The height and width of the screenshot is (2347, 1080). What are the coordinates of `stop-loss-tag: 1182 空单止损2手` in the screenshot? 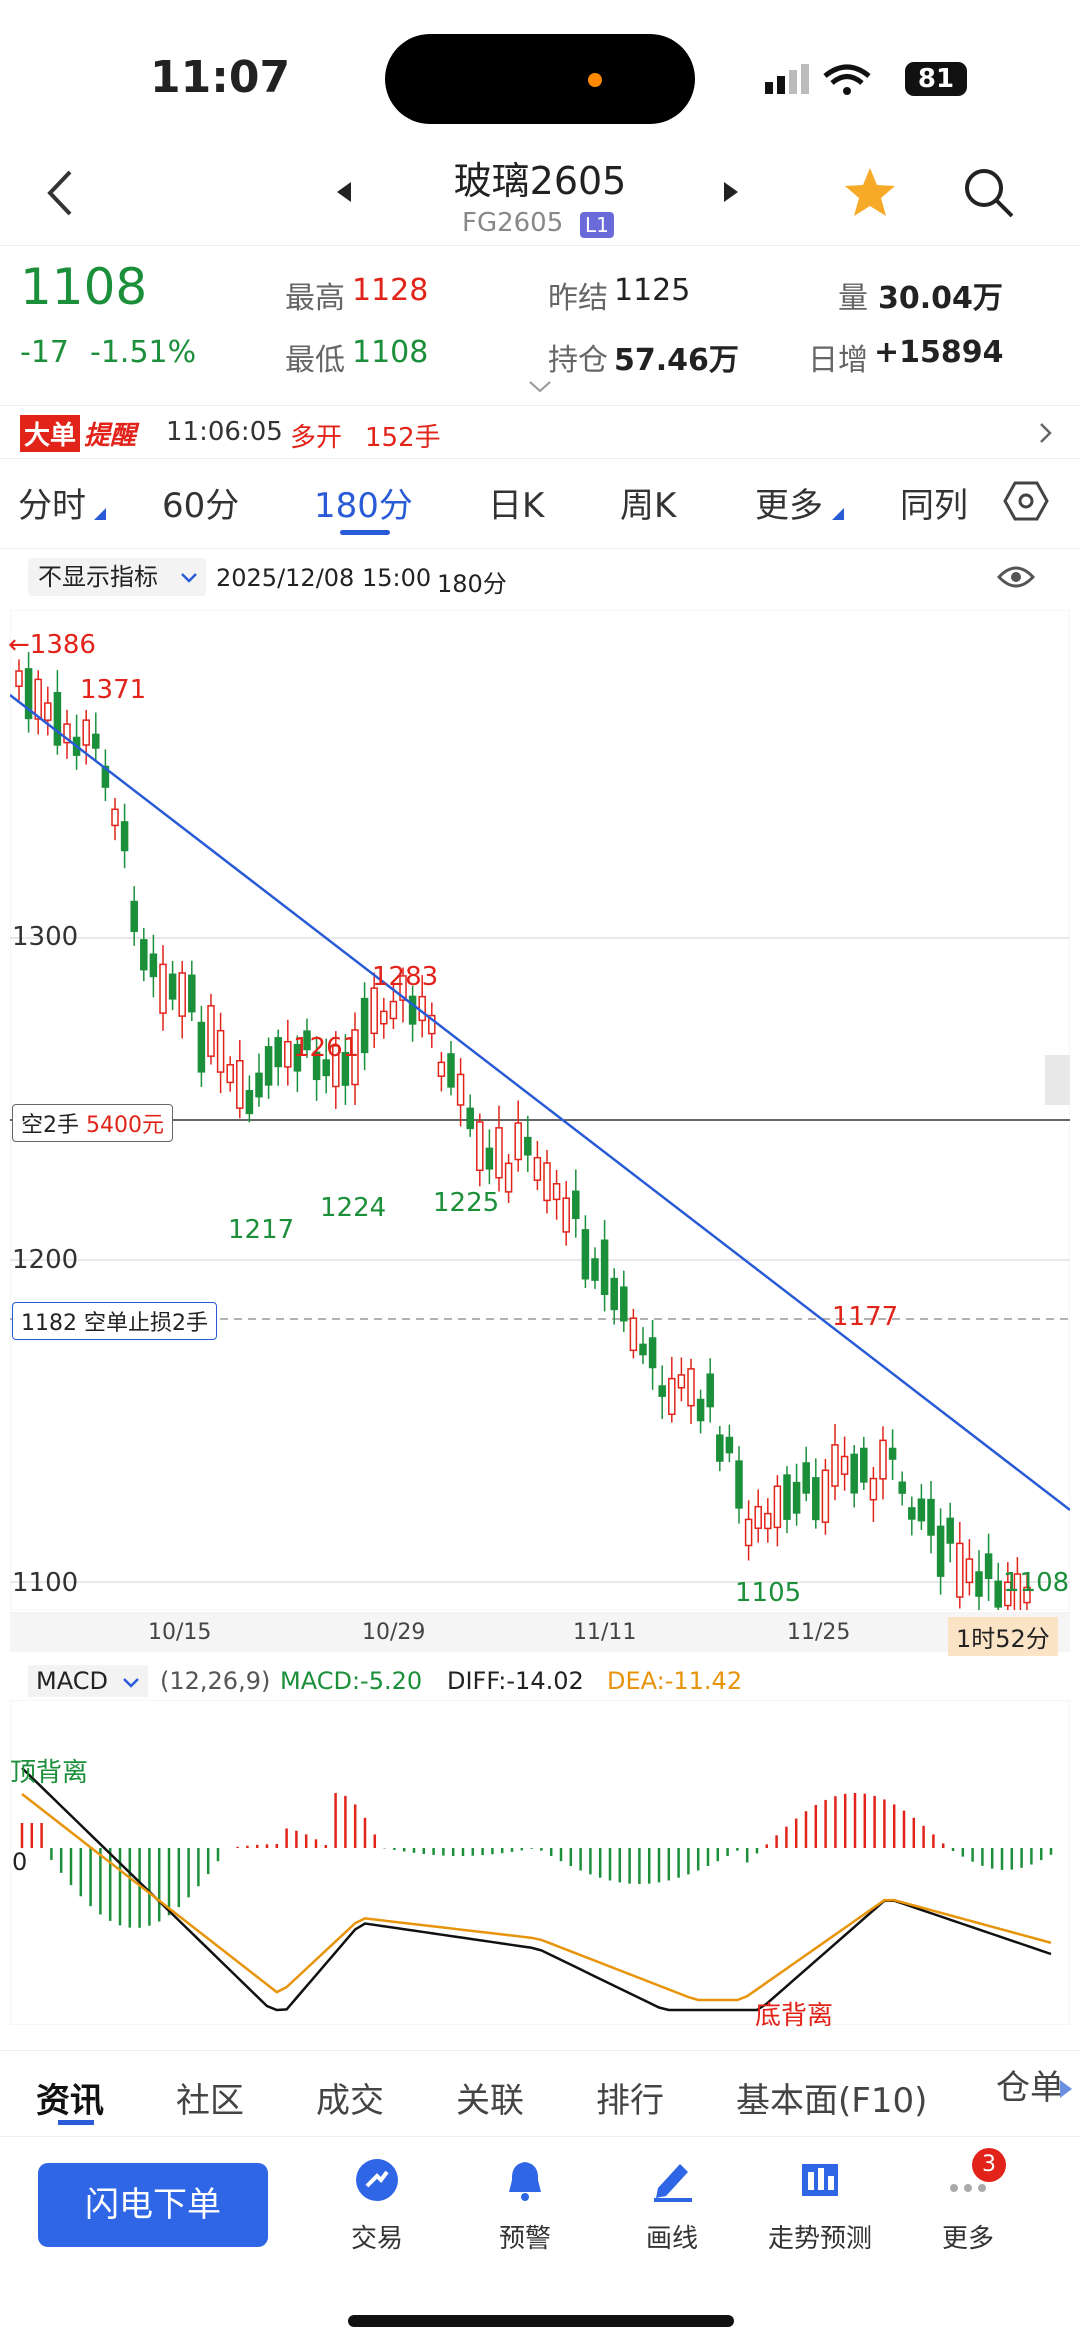 It's located at (114, 1321).